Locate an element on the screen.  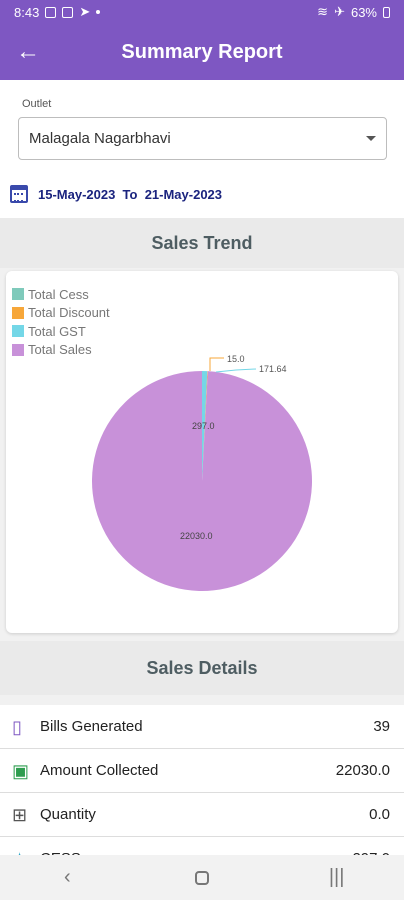
pie-data-label: 171.64 is located at coordinates (273, 369).